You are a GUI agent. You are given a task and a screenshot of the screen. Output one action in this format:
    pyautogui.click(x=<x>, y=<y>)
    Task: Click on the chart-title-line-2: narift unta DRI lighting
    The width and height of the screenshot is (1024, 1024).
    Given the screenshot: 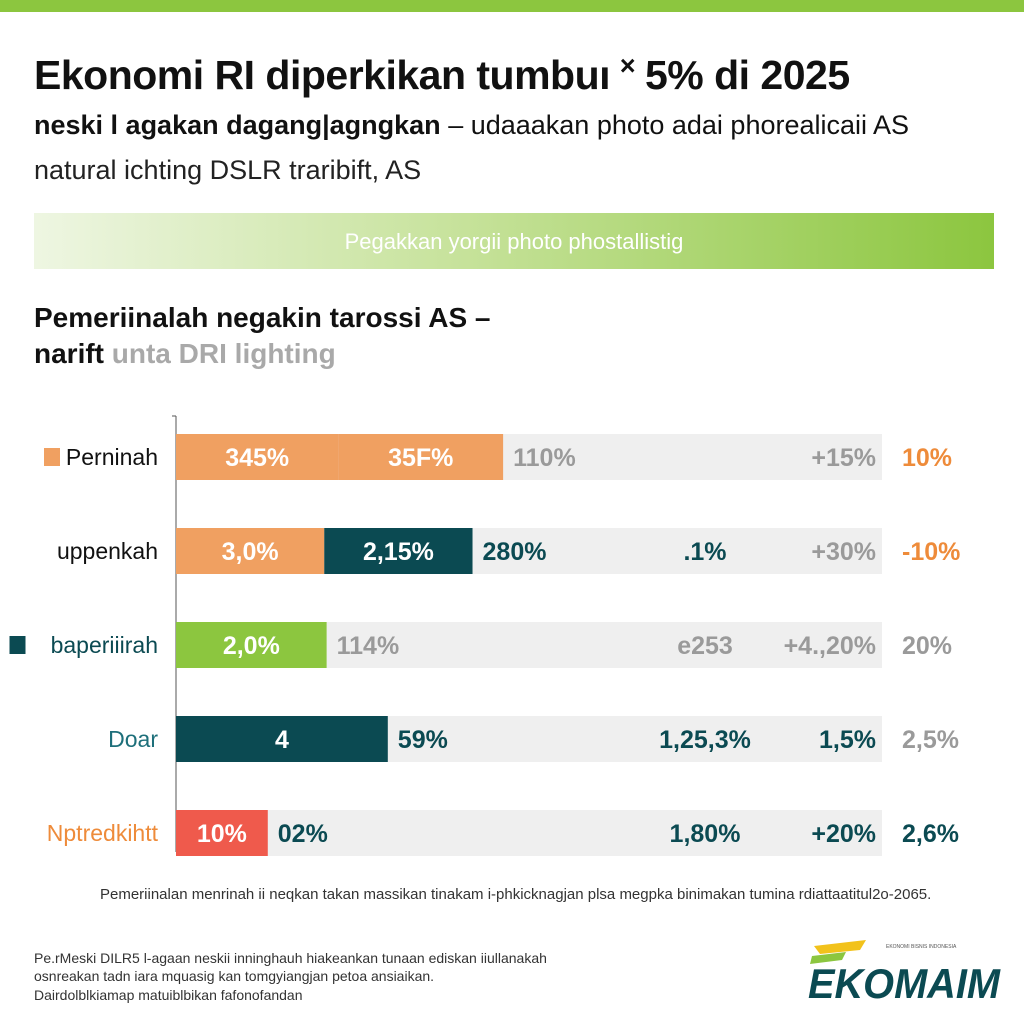 What is the action you would take?
    pyautogui.click(x=185, y=354)
    